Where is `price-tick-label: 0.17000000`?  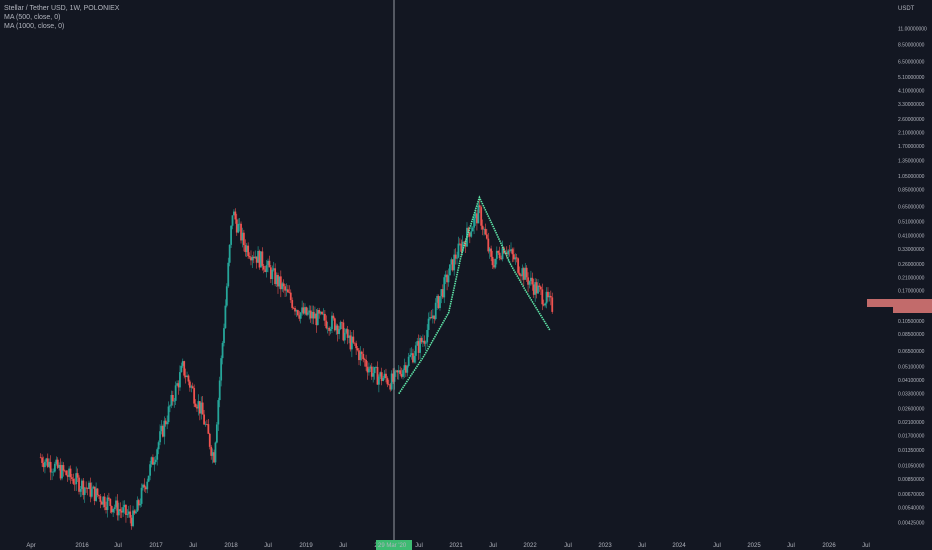 price-tick-label: 0.17000000 is located at coordinates (911, 292).